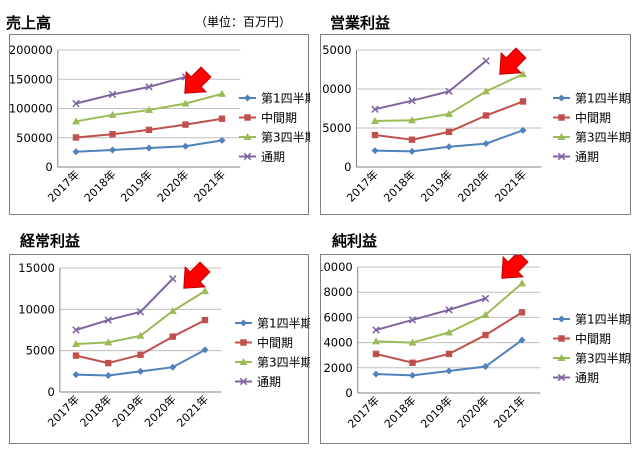 This screenshot has height=451, width=640. What do you see at coordinates (283, 363) in the screenshot?
I see `legend-label: 第3四半期` at bounding box center [283, 363].